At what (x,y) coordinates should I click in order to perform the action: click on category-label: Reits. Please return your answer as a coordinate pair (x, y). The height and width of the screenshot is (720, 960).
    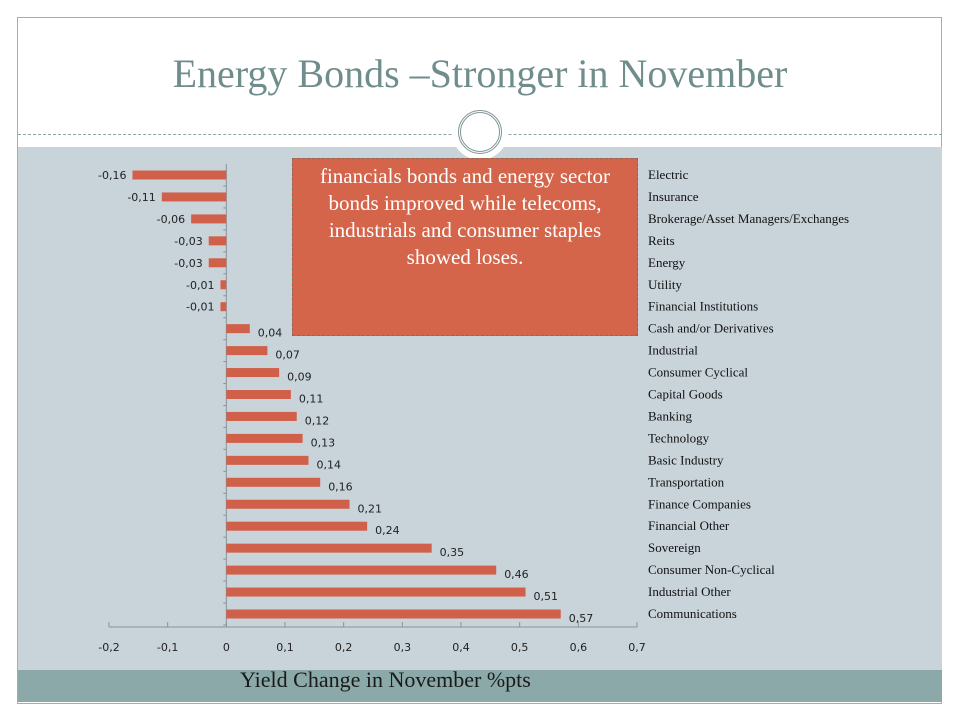
    Looking at the image, I should click on (661, 240).